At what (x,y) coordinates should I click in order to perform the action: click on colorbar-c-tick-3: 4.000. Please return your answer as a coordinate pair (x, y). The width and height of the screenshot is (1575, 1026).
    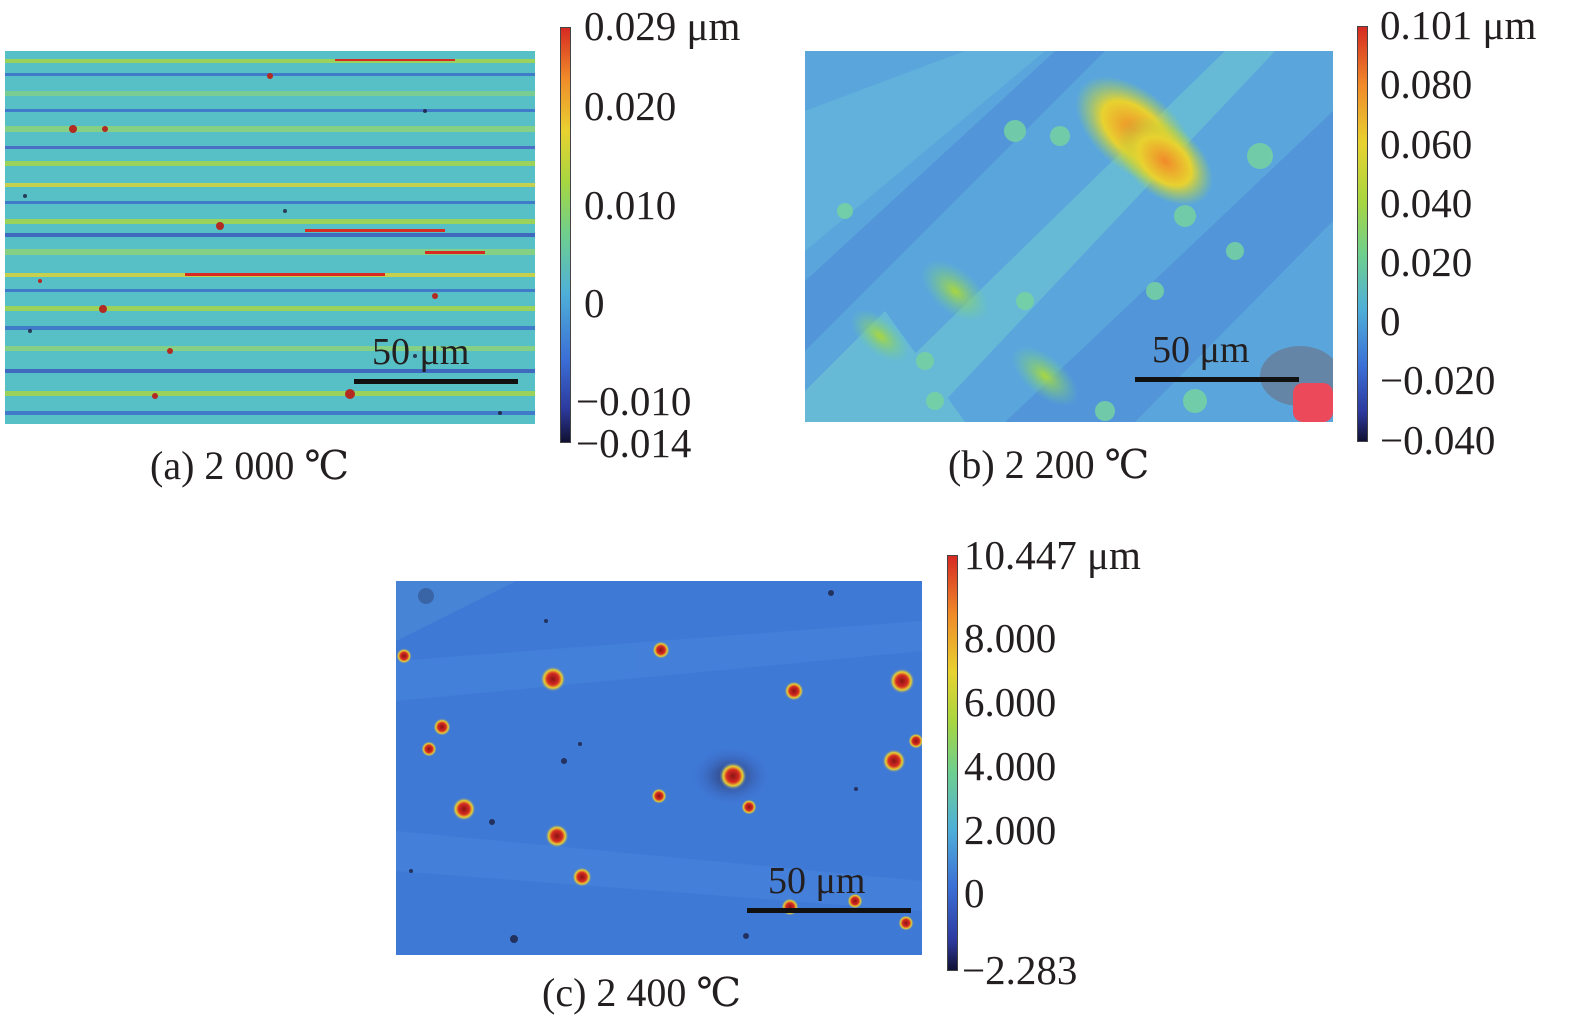
    Looking at the image, I should click on (1010, 766).